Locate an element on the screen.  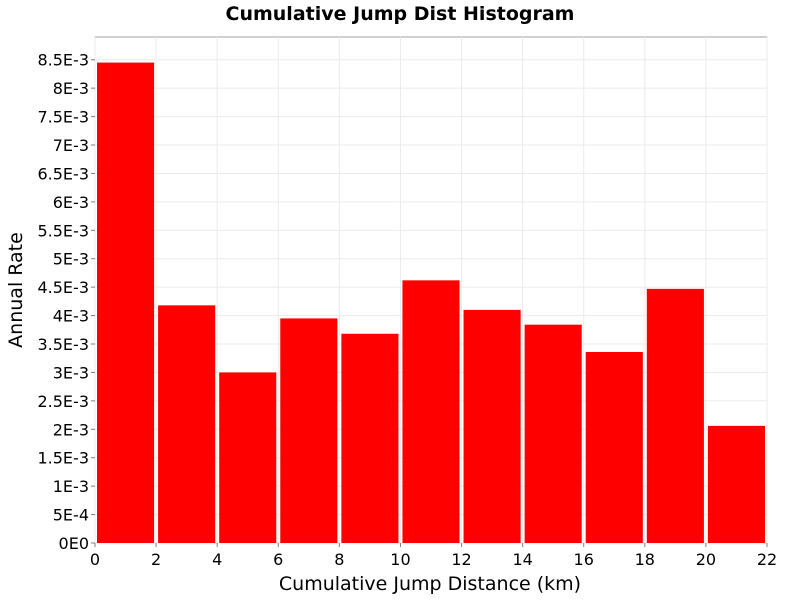
x-tick-label: 16 is located at coordinates (584, 559).